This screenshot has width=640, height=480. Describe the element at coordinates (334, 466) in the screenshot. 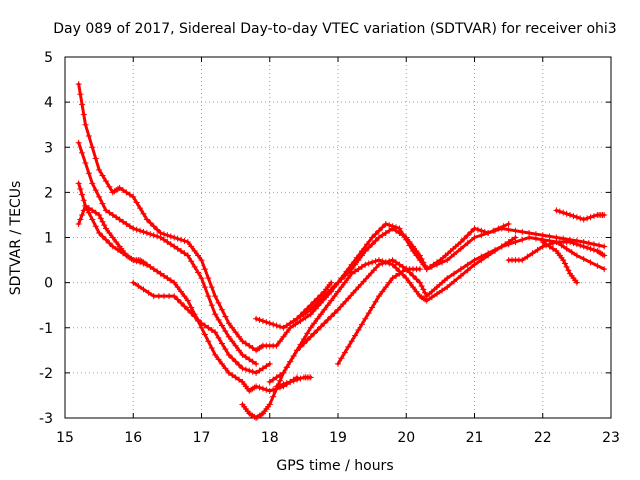

I see `x-axis-label: GPS time / hours` at that location.